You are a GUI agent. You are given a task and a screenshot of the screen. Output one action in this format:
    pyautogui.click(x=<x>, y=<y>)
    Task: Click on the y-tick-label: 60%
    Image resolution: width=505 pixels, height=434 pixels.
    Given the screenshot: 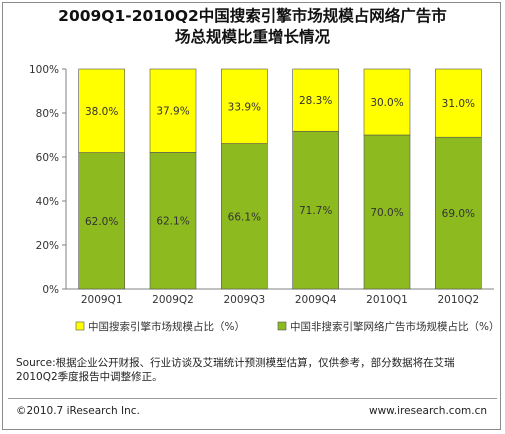 What is the action you would take?
    pyautogui.click(x=47, y=158)
    